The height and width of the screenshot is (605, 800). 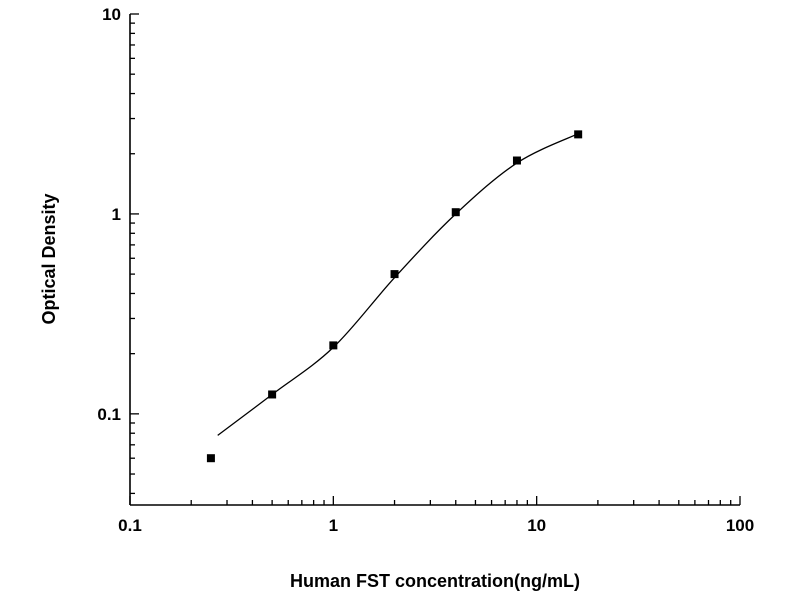 I want to click on x-tick-label: 100, so click(x=740, y=525).